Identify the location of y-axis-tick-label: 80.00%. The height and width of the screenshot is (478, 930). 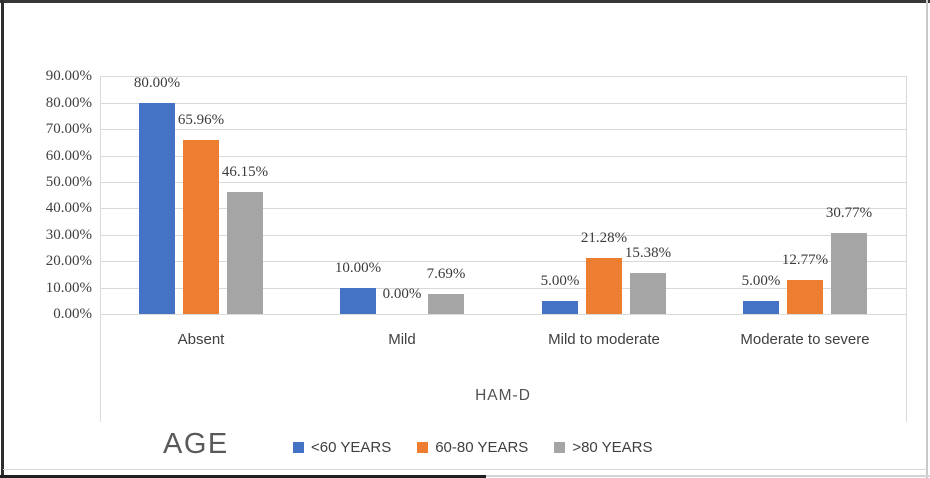
(68, 103).